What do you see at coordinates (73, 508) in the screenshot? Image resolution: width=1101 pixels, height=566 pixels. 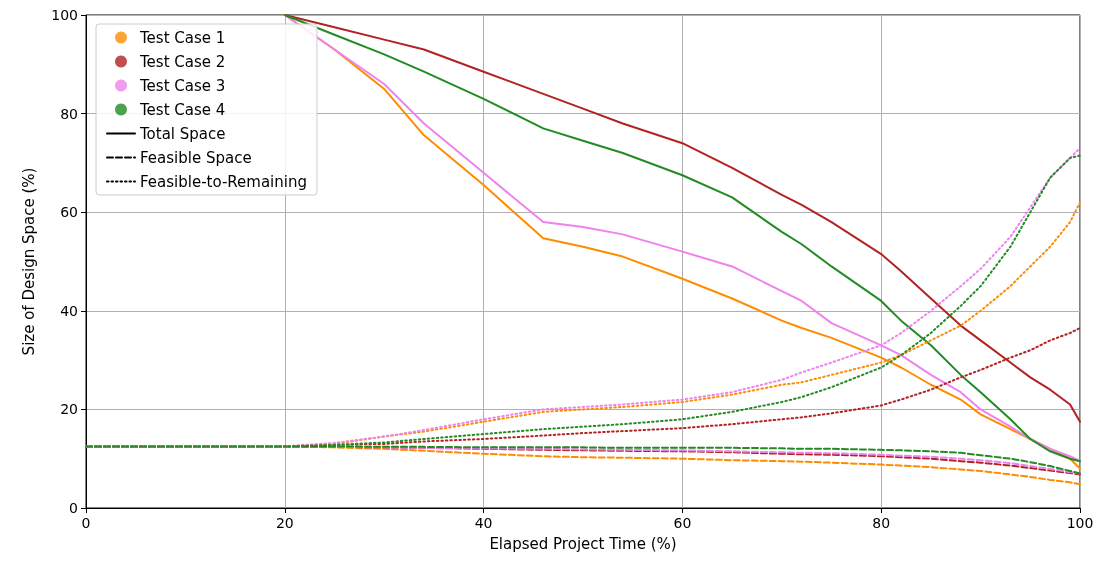 I see `y-tick-label: 0` at bounding box center [73, 508].